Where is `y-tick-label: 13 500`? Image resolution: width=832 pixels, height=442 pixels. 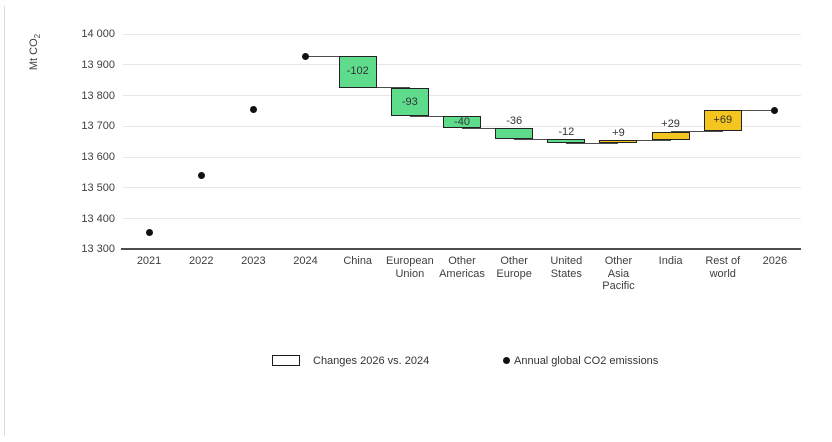
y-tick-label: 13 500 is located at coordinates (98, 187).